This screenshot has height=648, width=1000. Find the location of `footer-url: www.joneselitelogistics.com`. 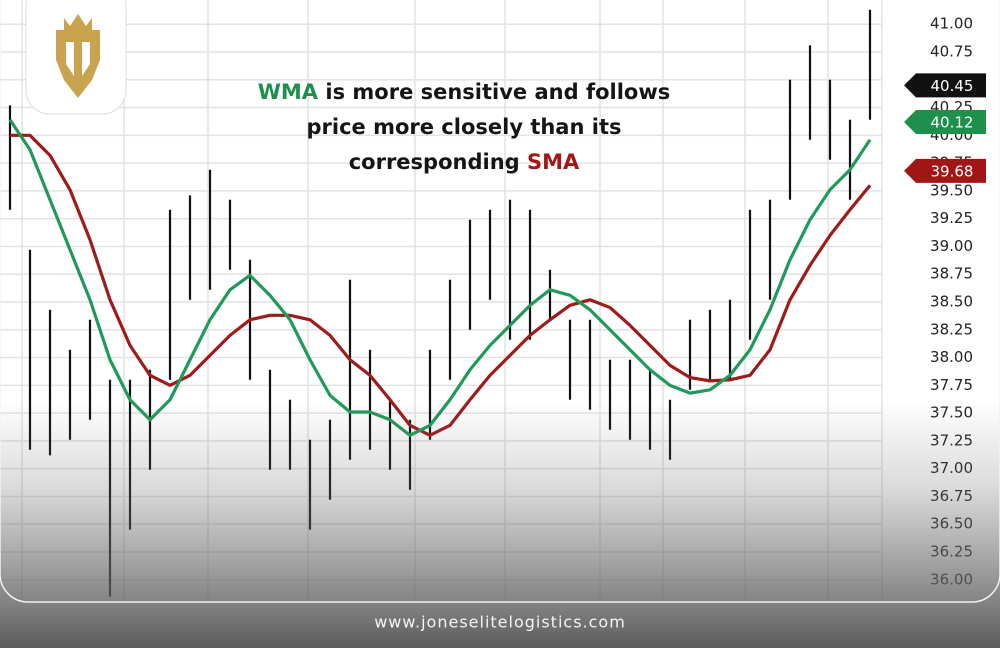

footer-url: www.joneselitelogistics.com is located at coordinates (500, 622).